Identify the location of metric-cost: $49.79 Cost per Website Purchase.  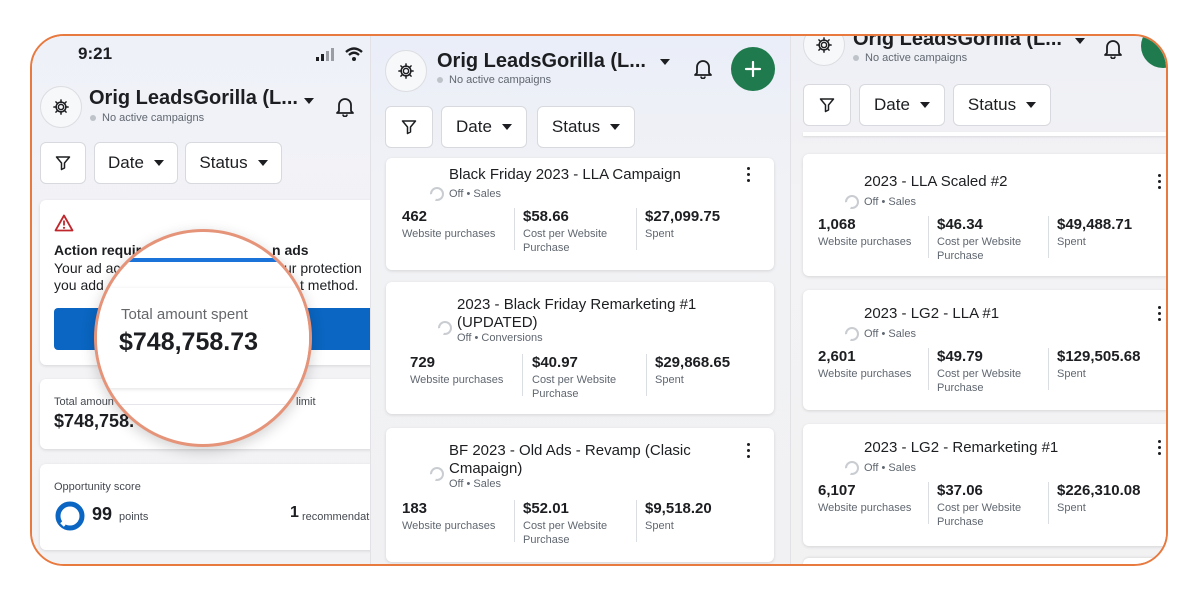
(992, 371).